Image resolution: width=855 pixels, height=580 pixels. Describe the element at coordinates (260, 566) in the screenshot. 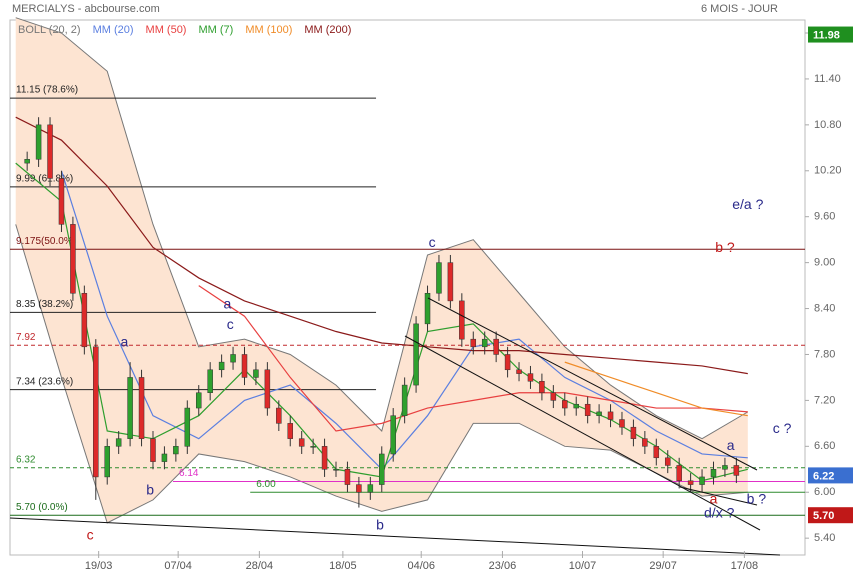

I see `x-tick-label: 28/04` at that location.